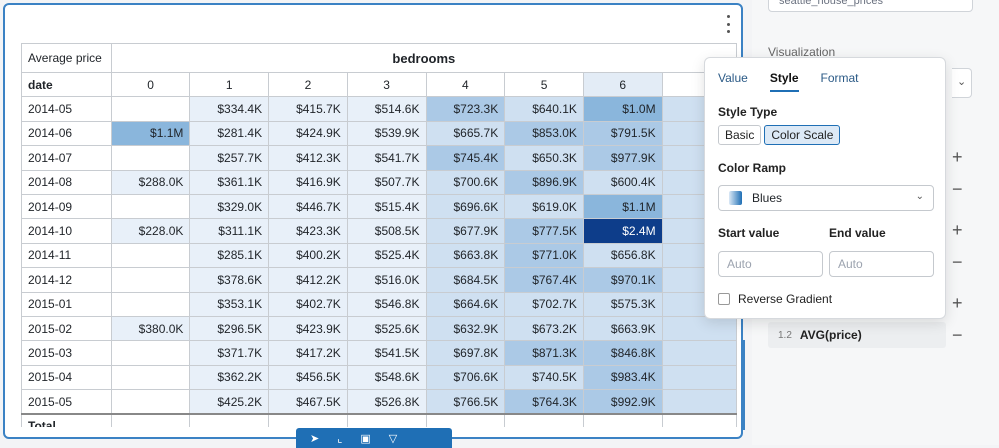 Image resolution: width=999 pixels, height=448 pixels. What do you see at coordinates (229, 84) in the screenshot?
I see `column-header: 1` at bounding box center [229, 84].